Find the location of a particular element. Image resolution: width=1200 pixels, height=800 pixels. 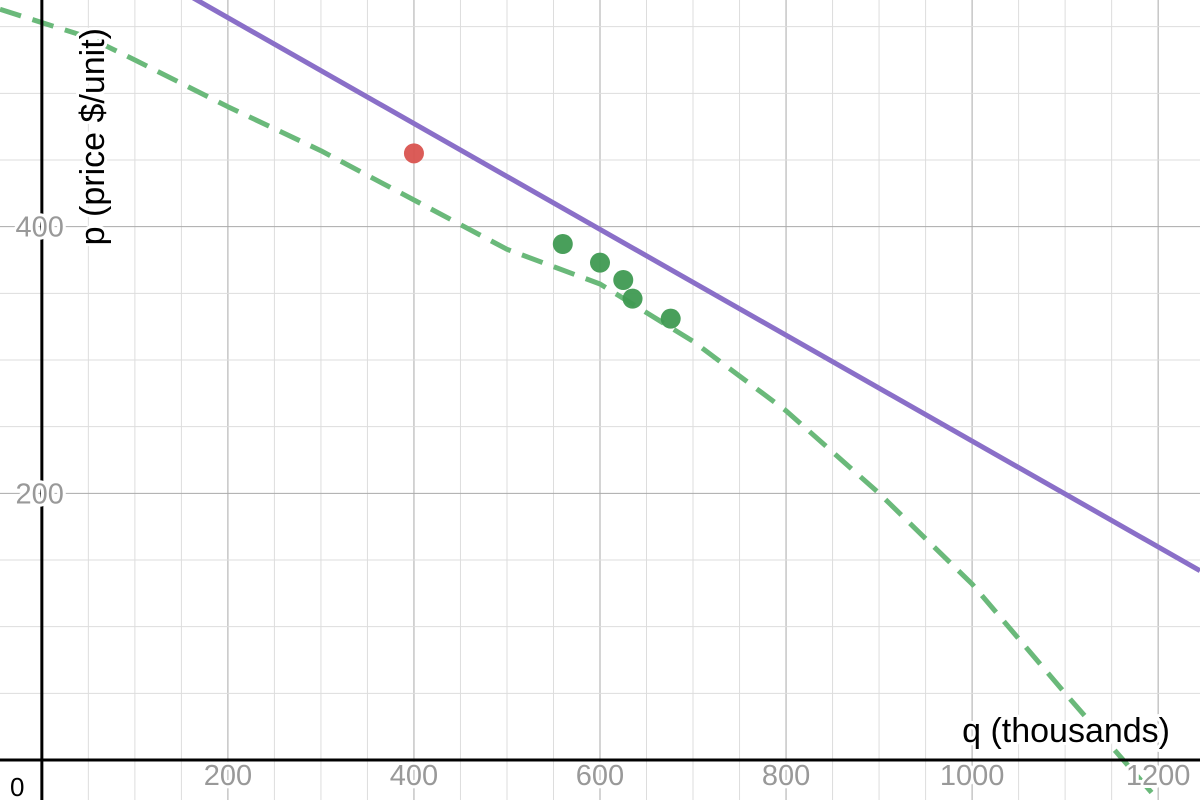

x-tick-label: 600 is located at coordinates (600, 776).